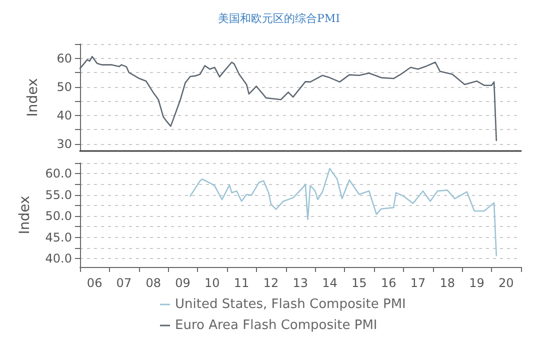  Describe the element at coordinates (279, 18) in the screenshot. I see `chart-title: 美国和欧元区的综合PMI` at that location.